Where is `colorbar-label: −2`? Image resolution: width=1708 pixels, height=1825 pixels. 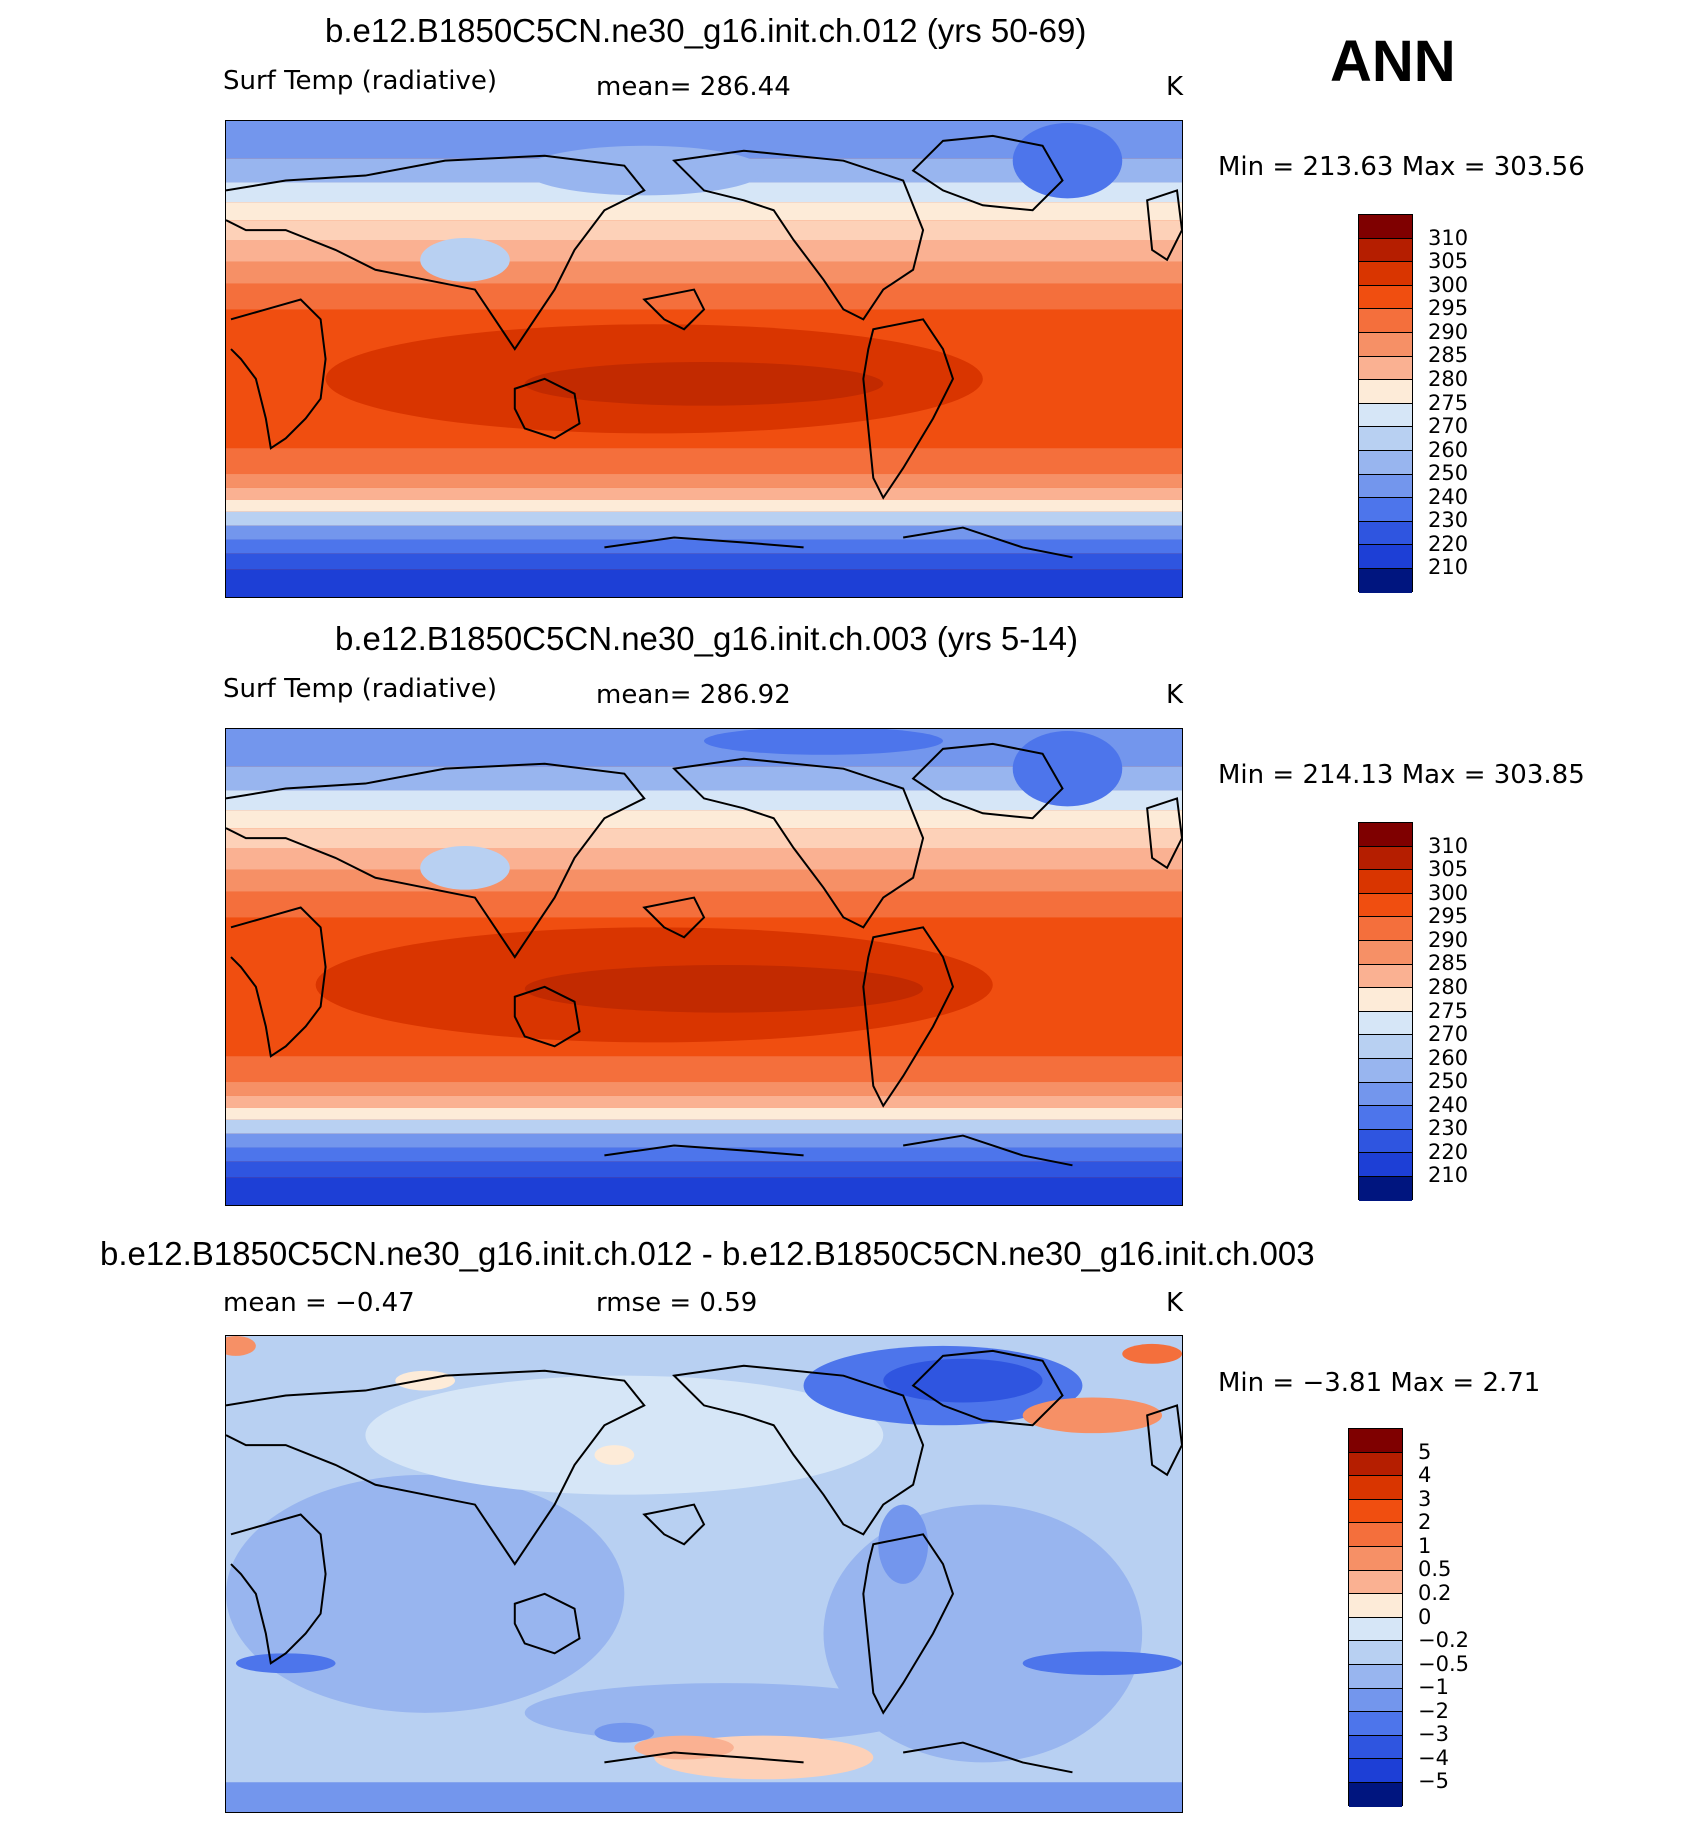
colorbar-label: −2 is located at coordinates (1433, 1711).